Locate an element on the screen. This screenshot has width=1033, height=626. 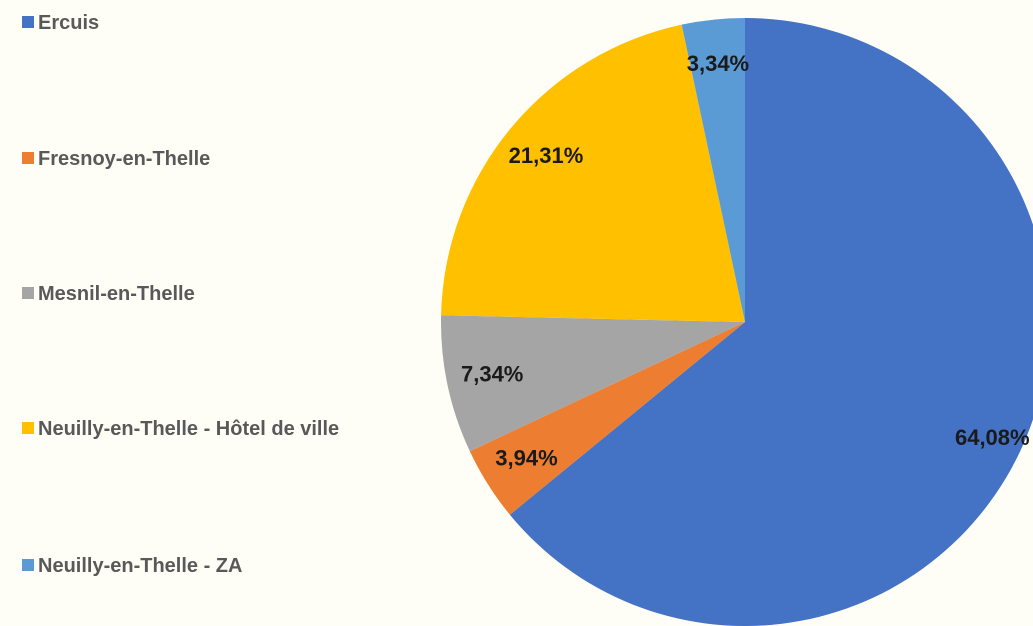
legend-label: Ercuis is located at coordinates (69, 23).